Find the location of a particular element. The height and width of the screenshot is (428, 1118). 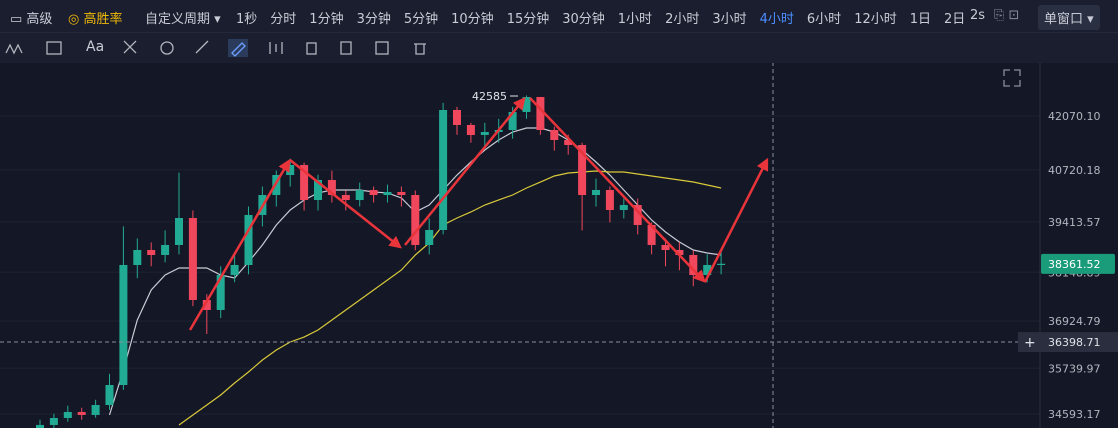

pen-tool is located at coordinates (238, 49).